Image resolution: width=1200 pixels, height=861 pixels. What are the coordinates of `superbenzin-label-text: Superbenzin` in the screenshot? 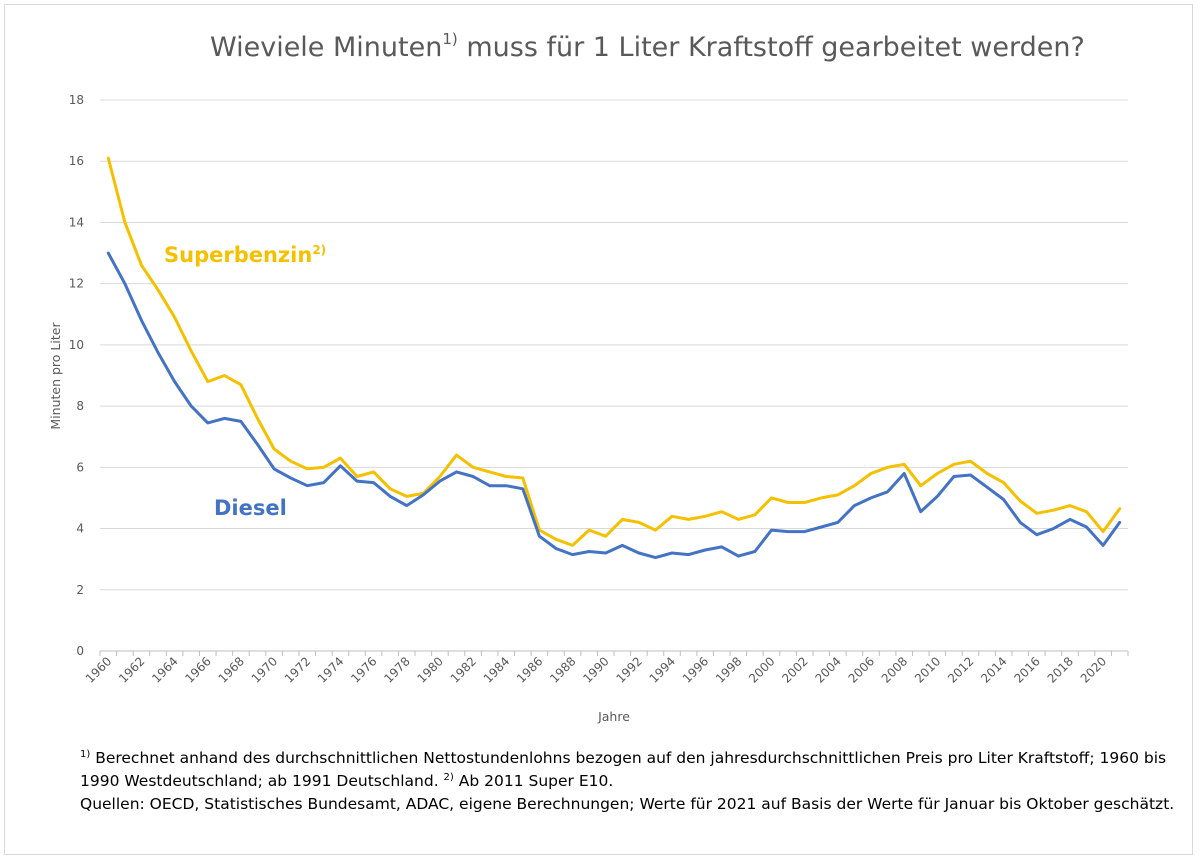 It's located at (238, 255).